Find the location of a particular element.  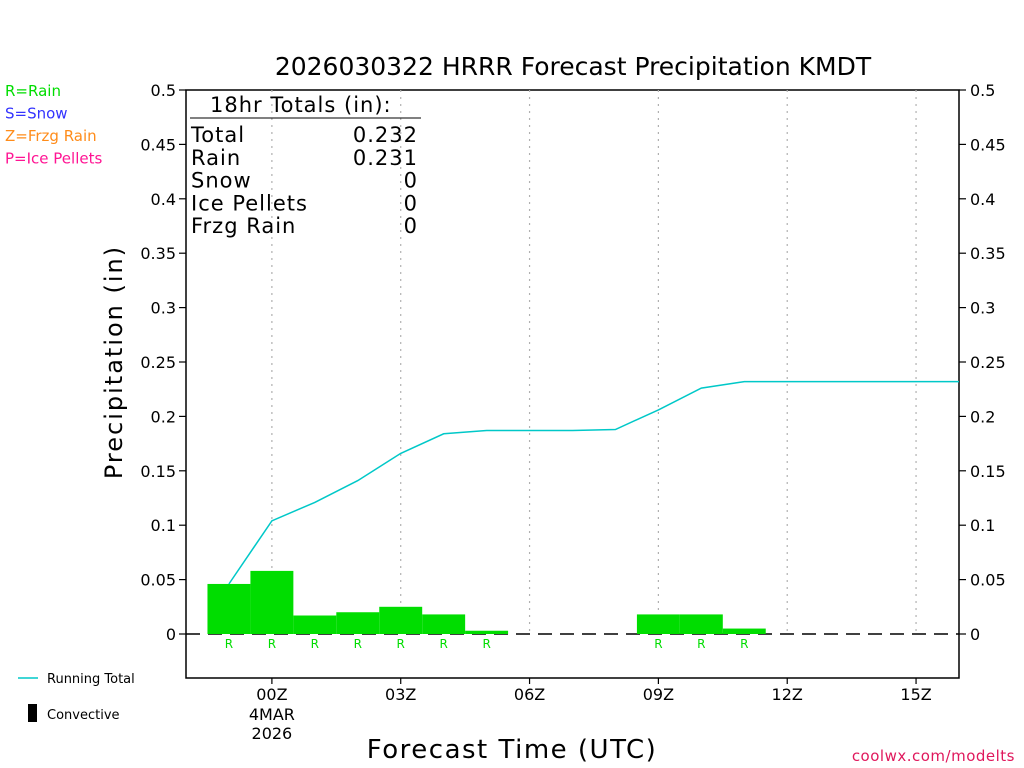

convective-legend-swatch is located at coordinates (32, 713).